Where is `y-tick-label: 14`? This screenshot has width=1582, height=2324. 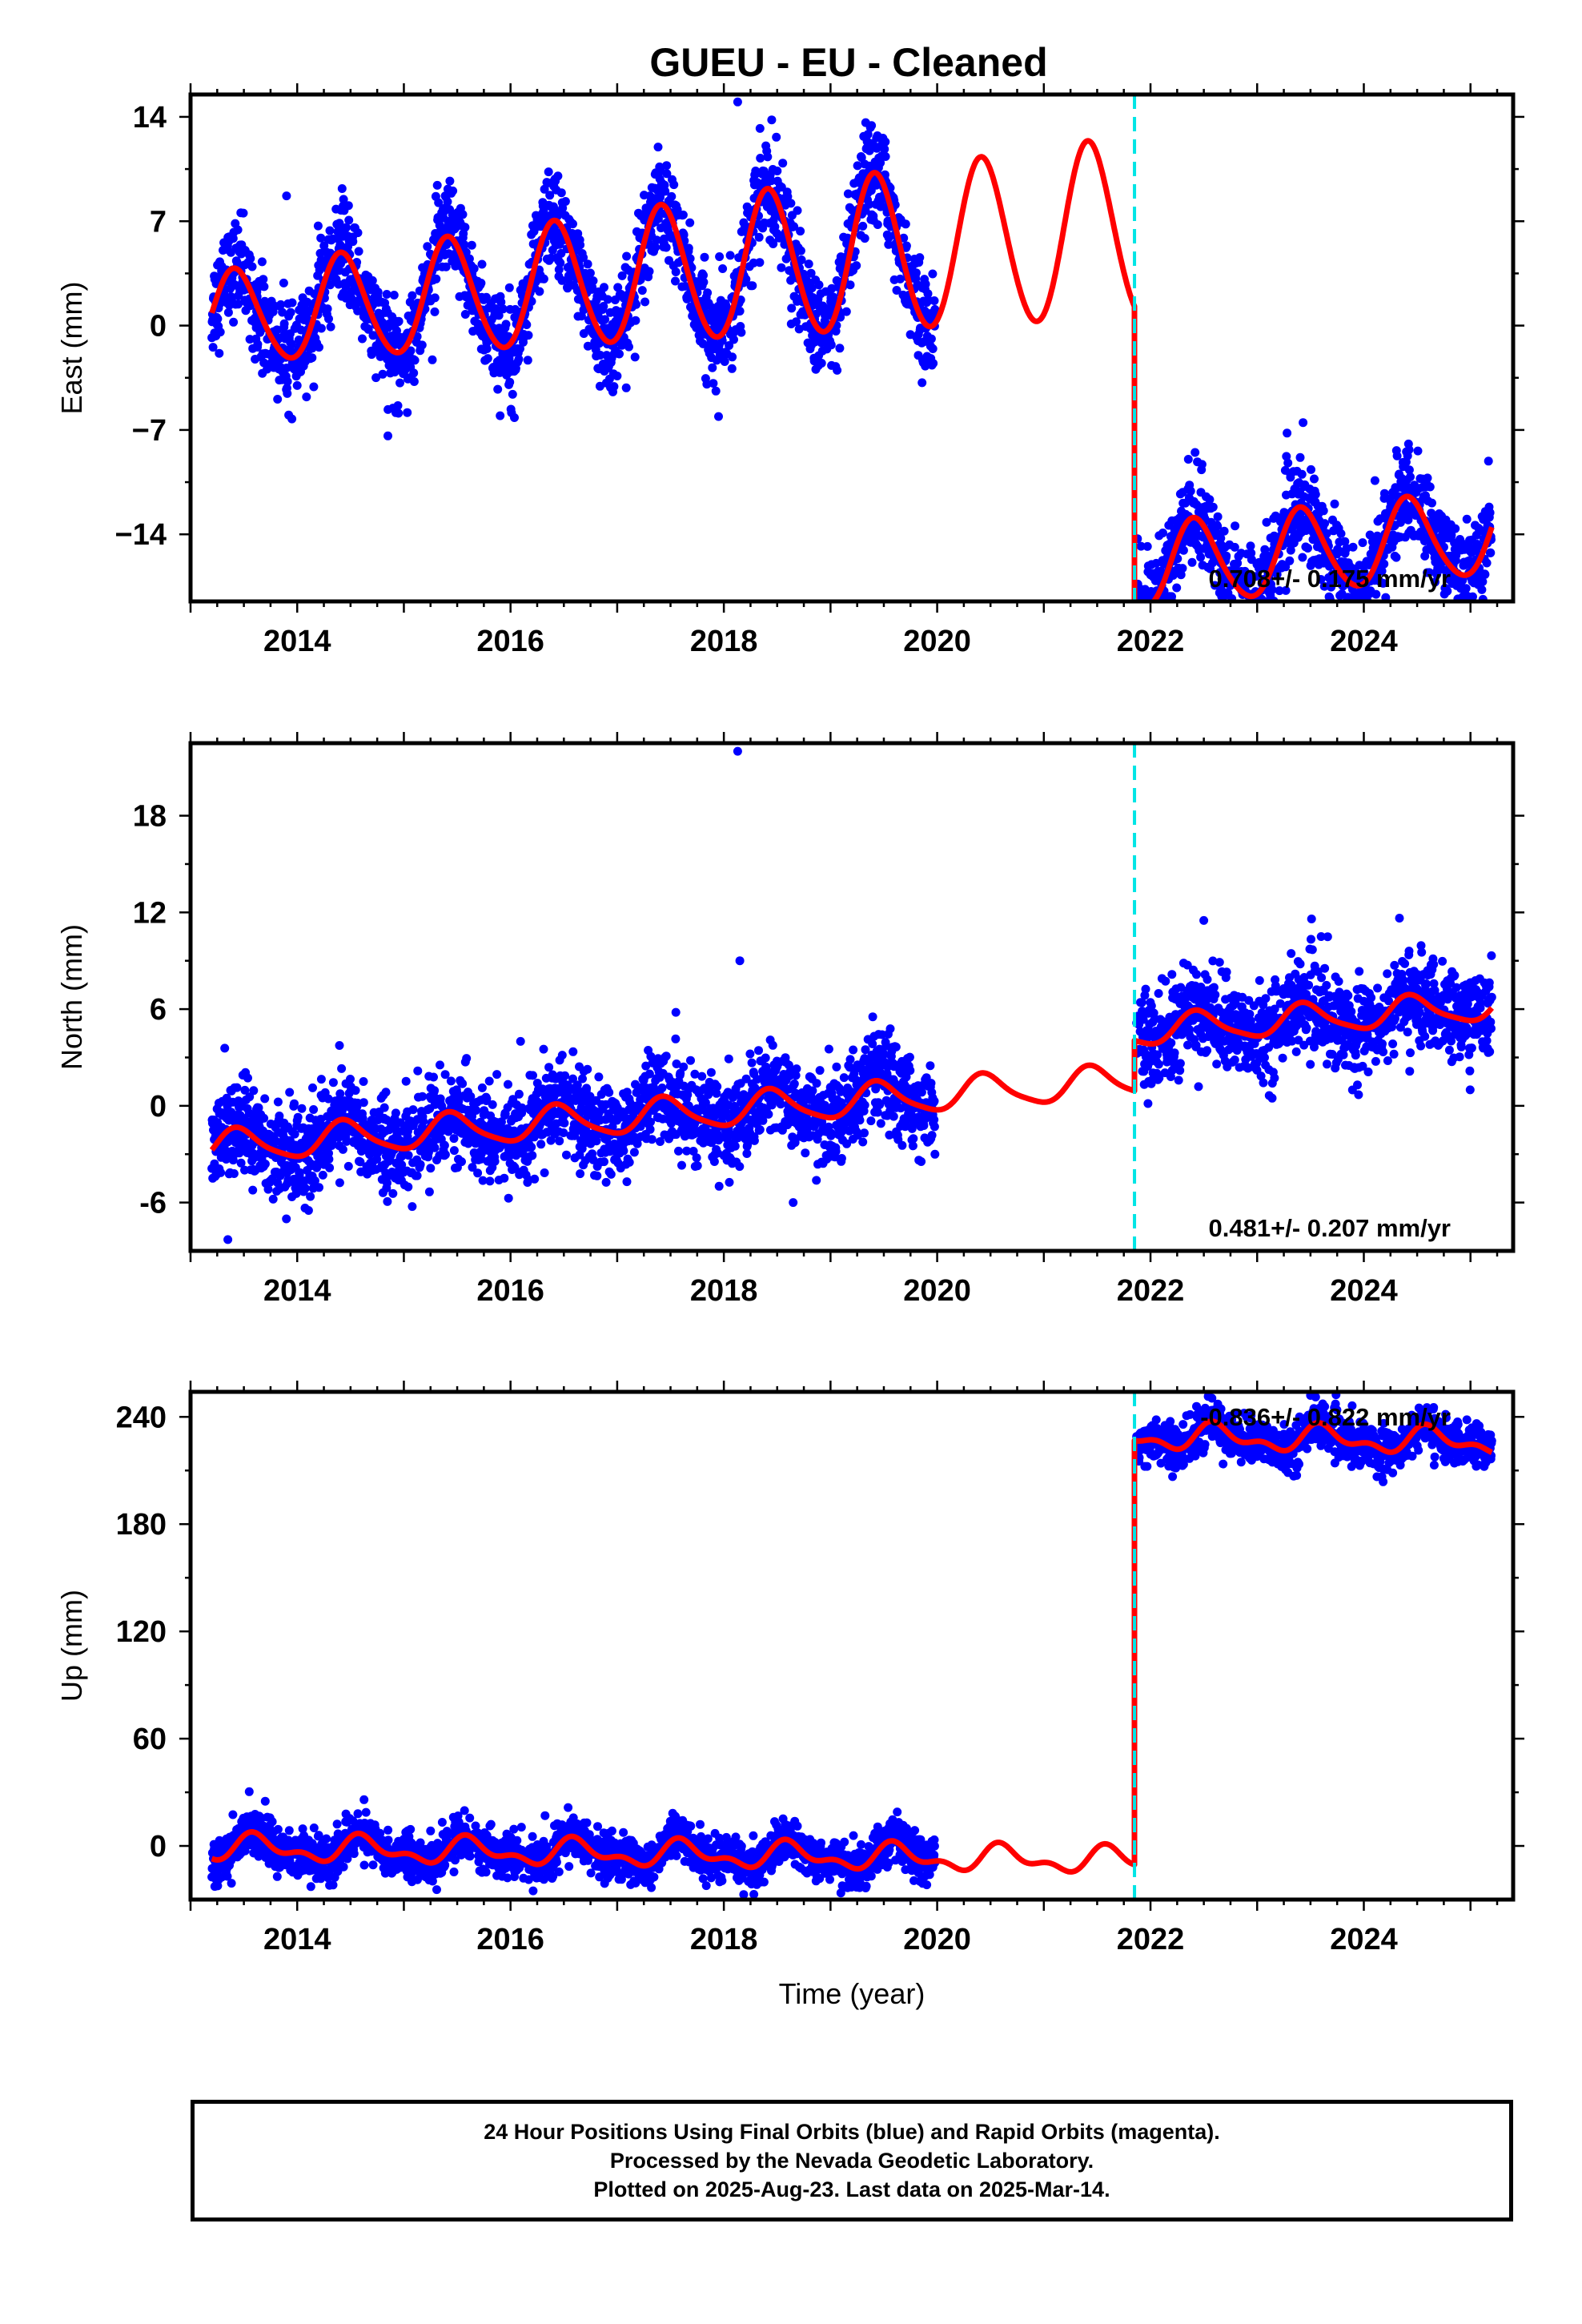
y-tick-label: 14 is located at coordinates (150, 118).